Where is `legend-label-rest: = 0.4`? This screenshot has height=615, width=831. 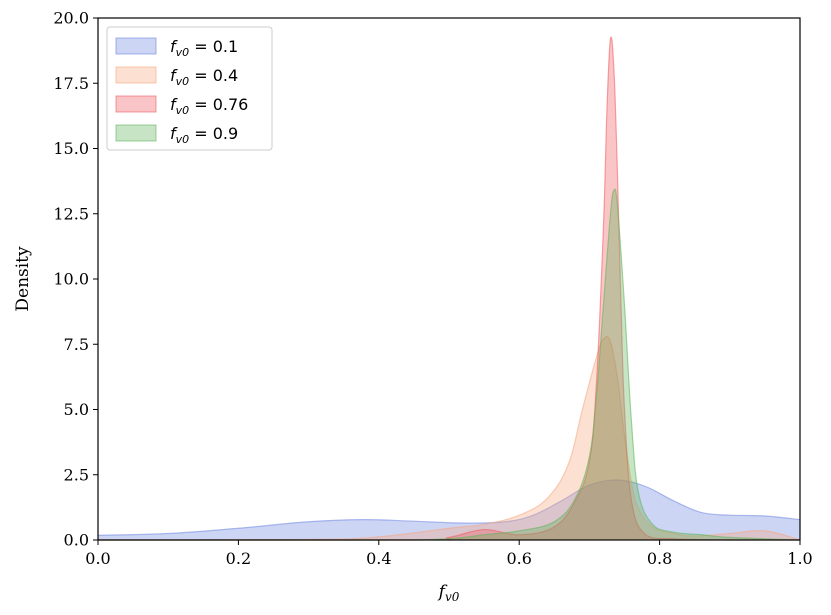 legend-label-rest: = 0.4 is located at coordinates (213, 75).